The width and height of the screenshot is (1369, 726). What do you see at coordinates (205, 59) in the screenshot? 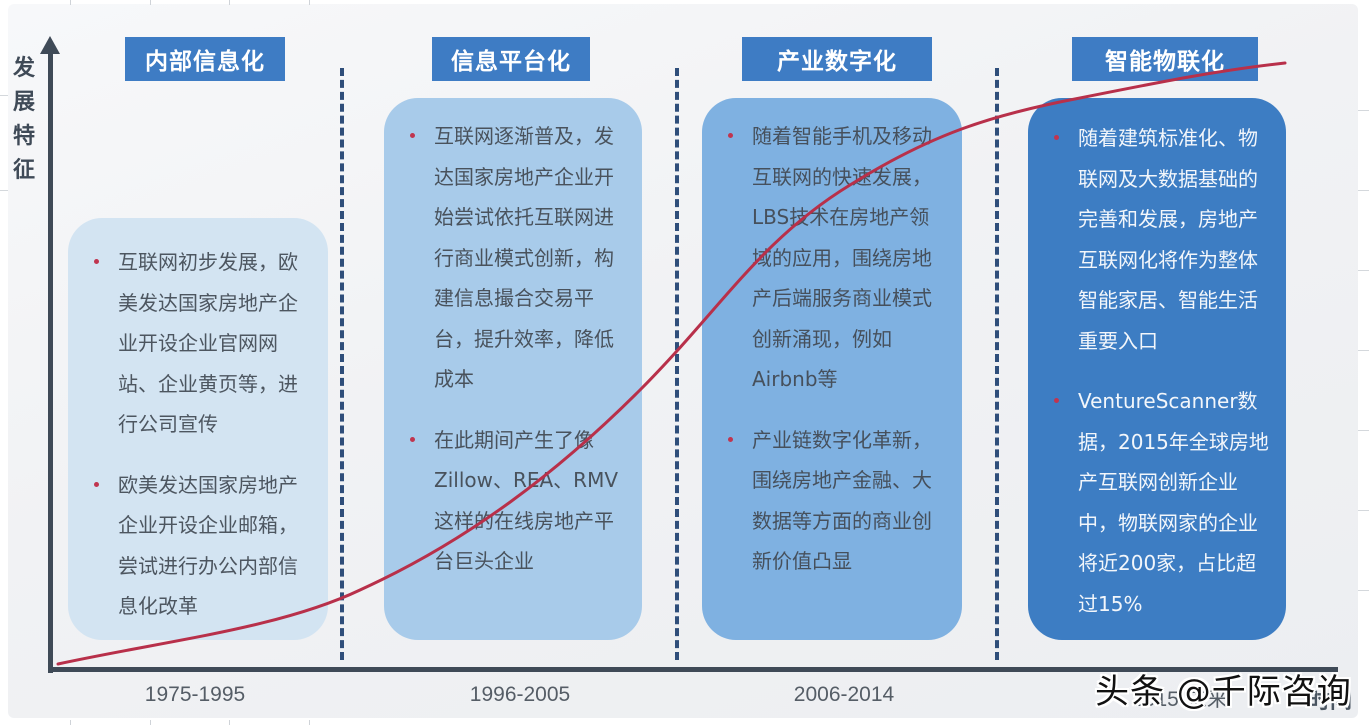
I see `stage-header-1: 内部信息化` at bounding box center [205, 59].